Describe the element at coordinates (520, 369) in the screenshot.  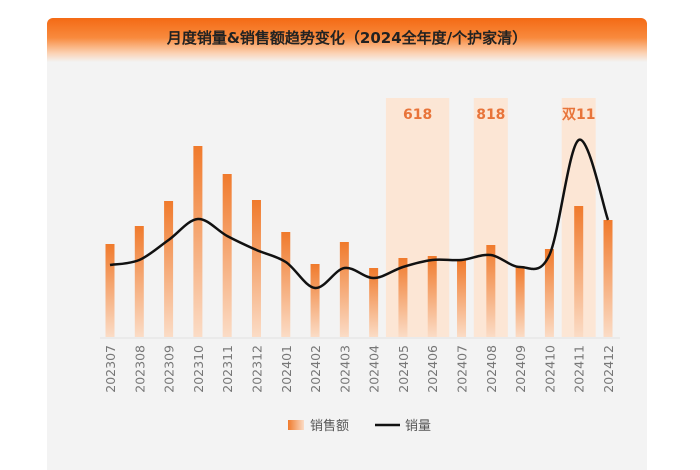
I see `x-tick-label: 202409` at that location.